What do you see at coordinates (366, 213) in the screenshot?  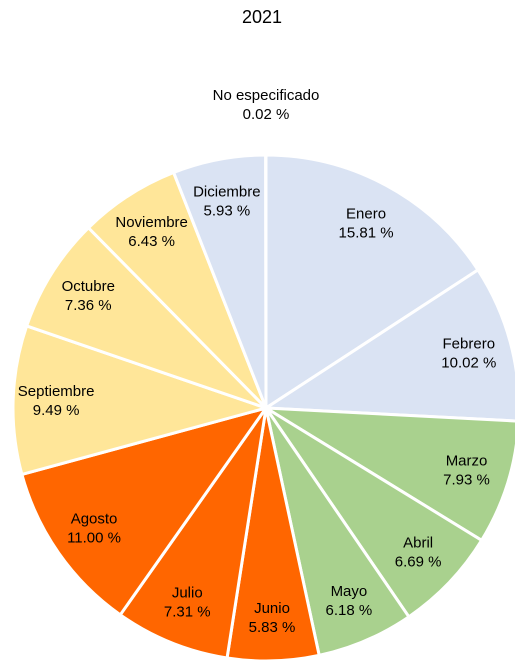 I see `category-label: Enero` at bounding box center [366, 213].